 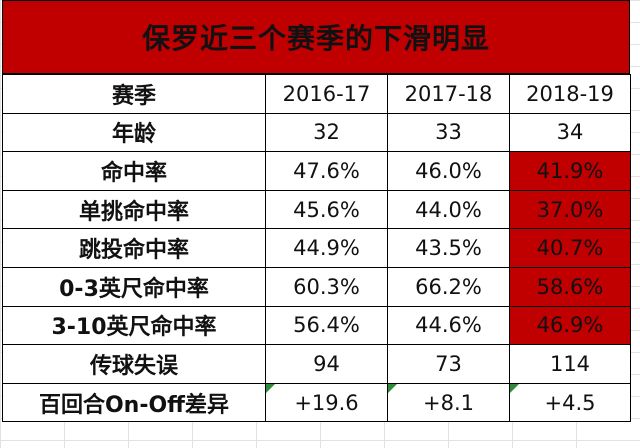 What do you see at coordinates (570, 364) in the screenshot?
I see `table-cell: 114` at bounding box center [570, 364].